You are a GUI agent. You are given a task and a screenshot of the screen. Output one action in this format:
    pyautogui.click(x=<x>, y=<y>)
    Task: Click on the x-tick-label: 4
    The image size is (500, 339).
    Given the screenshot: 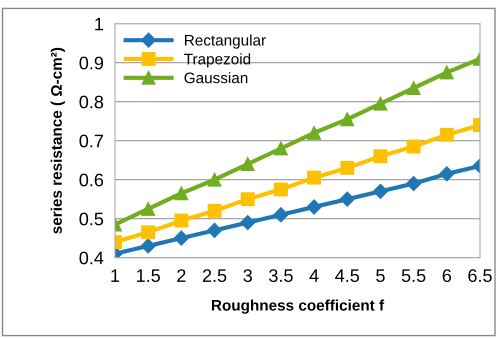 What is the action you would take?
    pyautogui.click(x=314, y=275)
    